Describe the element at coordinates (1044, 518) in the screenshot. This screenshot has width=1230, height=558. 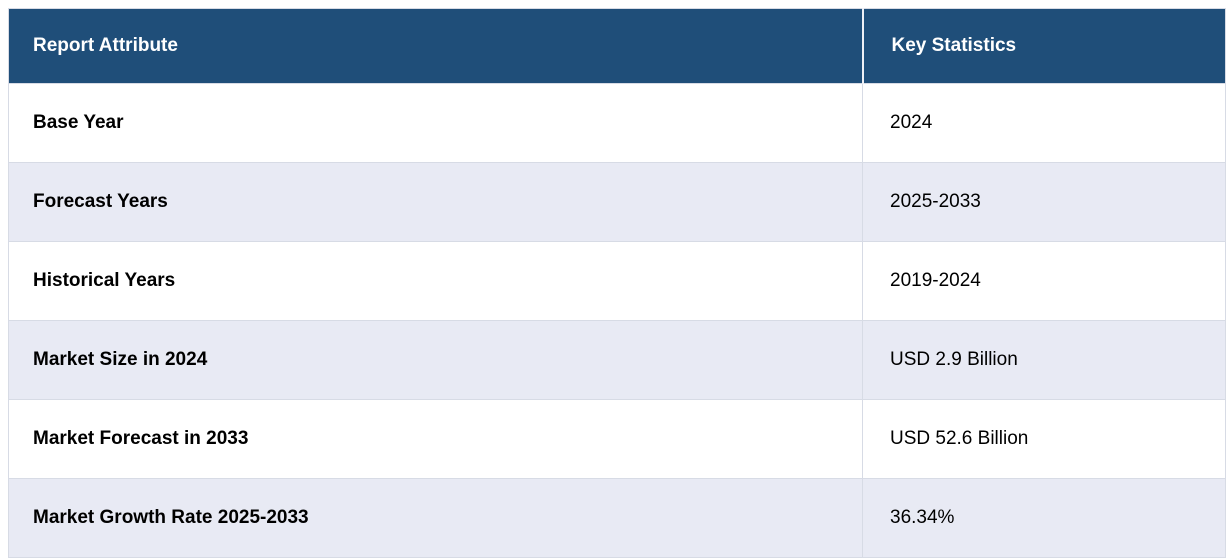
I see `value-cell: 36.34%` at that location.